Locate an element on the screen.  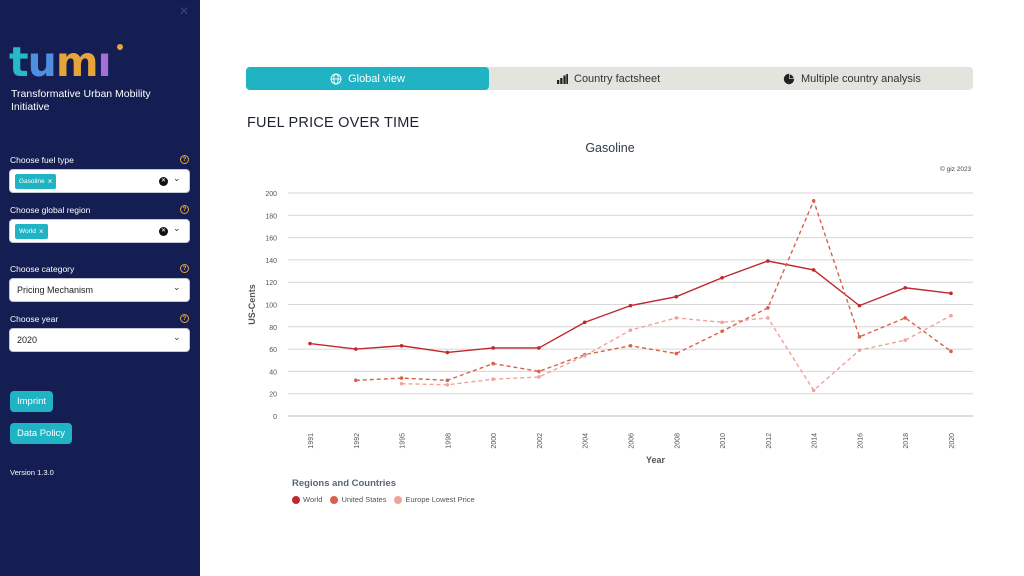
legend-item: Europe Lowest Price is located at coordinates (434, 499).